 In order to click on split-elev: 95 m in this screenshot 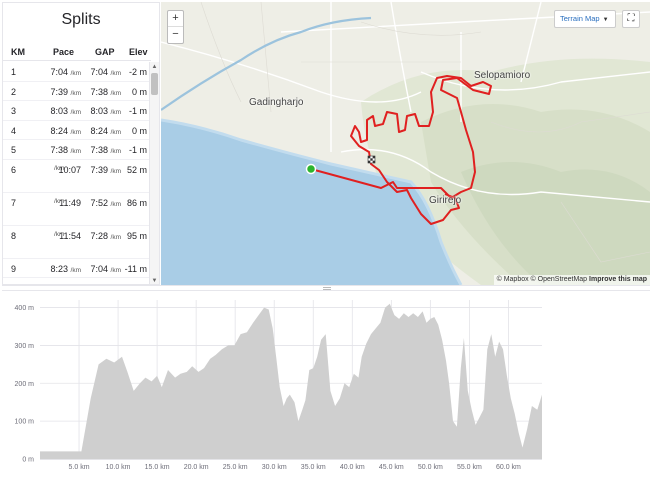, I will do `click(136, 235)`.